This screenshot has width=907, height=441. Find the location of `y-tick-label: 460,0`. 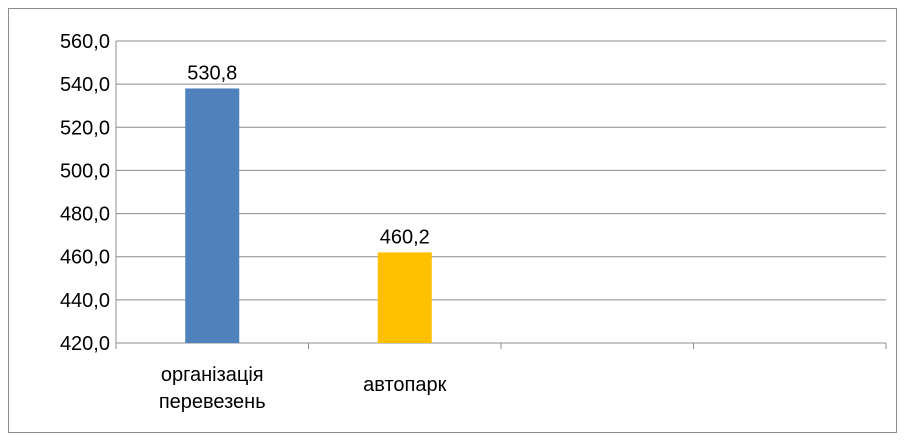

y-tick-label: 460,0 is located at coordinates (85, 258).